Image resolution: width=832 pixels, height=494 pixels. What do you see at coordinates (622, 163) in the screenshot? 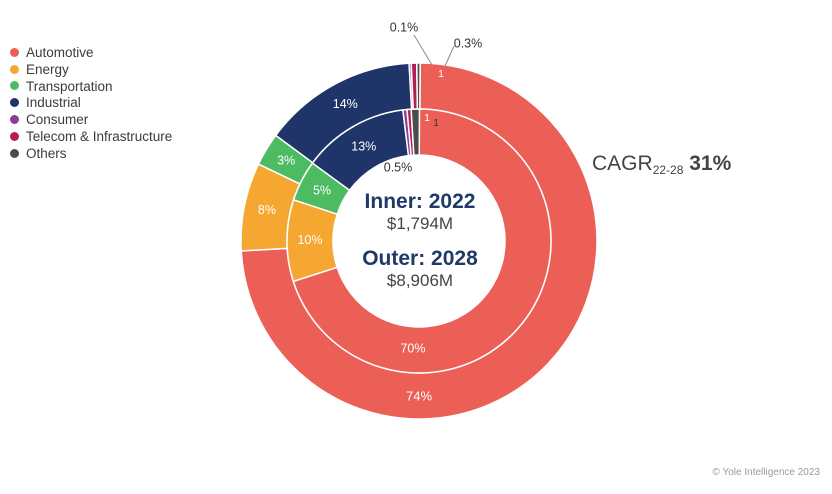
I see `cagr-prefix: CAGR` at bounding box center [622, 163].